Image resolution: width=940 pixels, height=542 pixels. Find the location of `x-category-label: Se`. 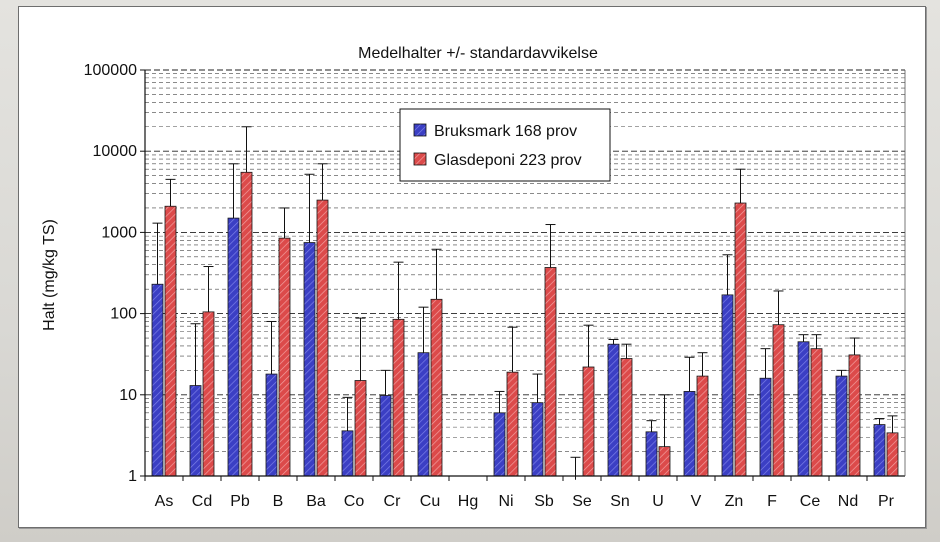

x-category-label: Se is located at coordinates (582, 501).